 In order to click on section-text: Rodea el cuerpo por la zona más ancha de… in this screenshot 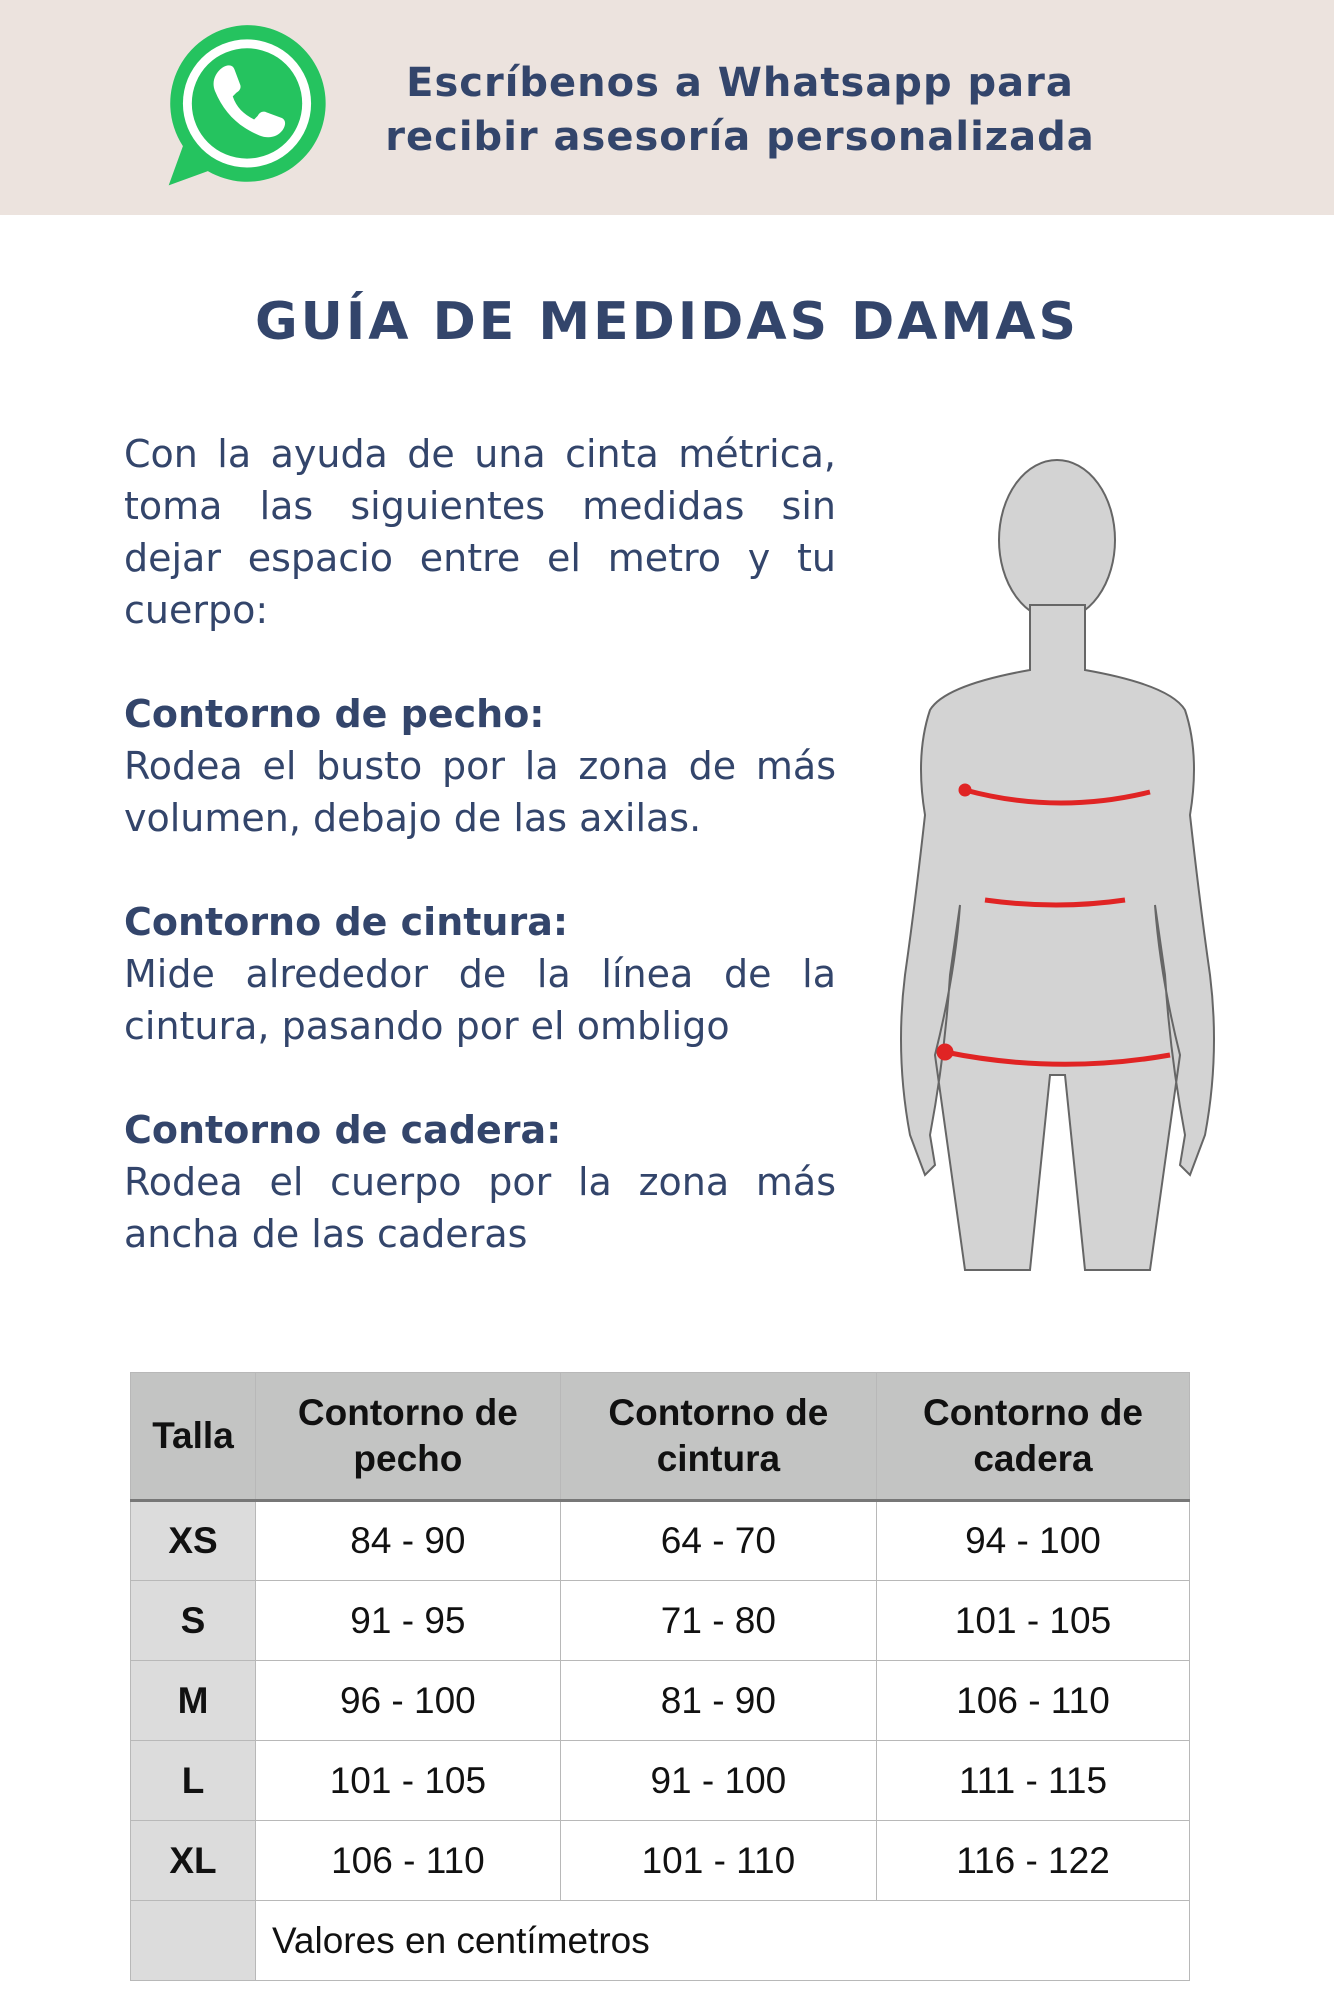, I will do `click(480, 1208)`.